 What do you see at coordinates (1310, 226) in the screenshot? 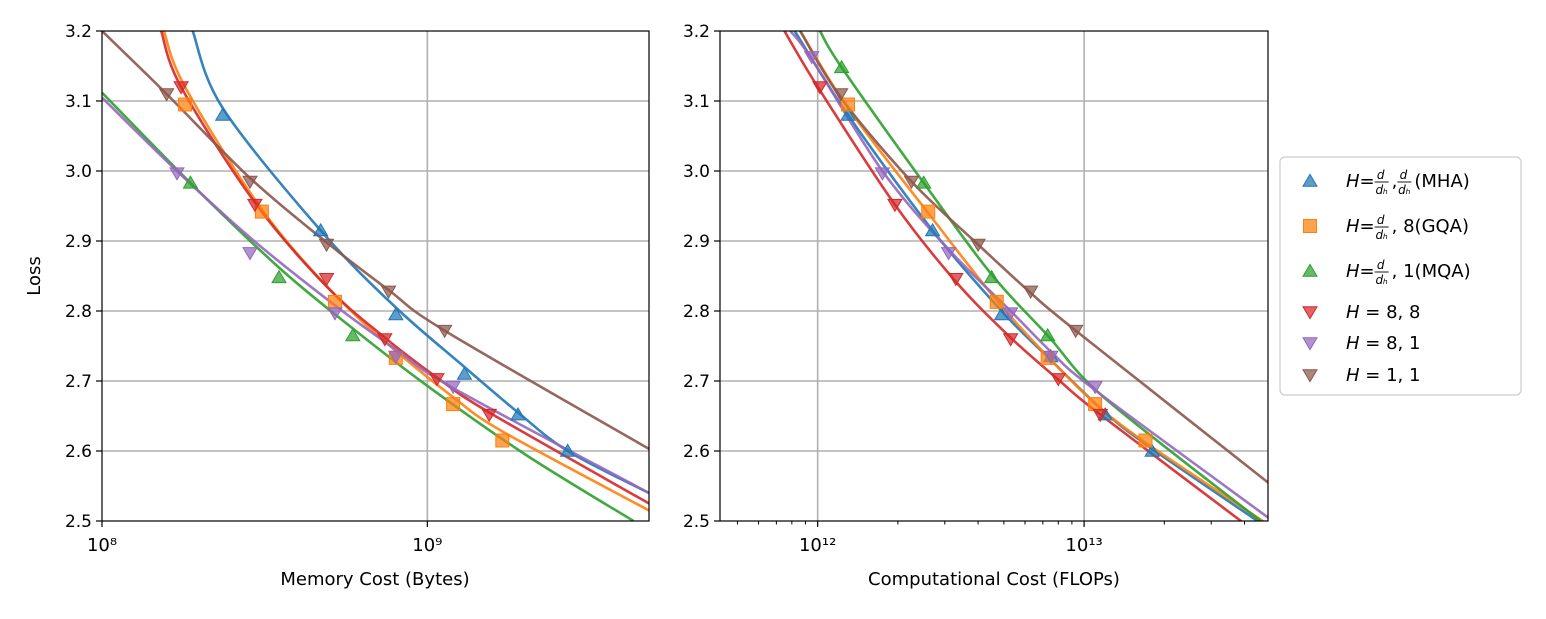
I see `legend-marker-gqa` at bounding box center [1310, 226].